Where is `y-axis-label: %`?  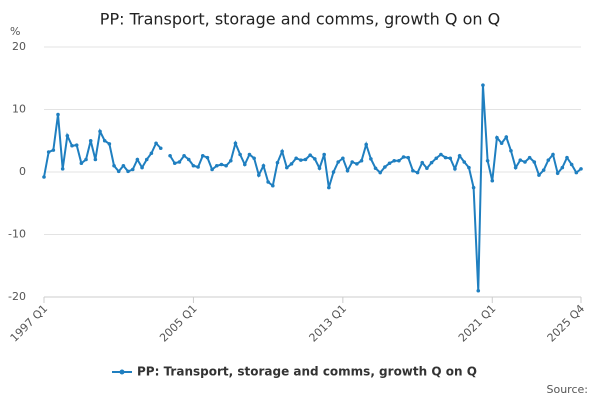 y-axis-label: % is located at coordinates (15, 31).